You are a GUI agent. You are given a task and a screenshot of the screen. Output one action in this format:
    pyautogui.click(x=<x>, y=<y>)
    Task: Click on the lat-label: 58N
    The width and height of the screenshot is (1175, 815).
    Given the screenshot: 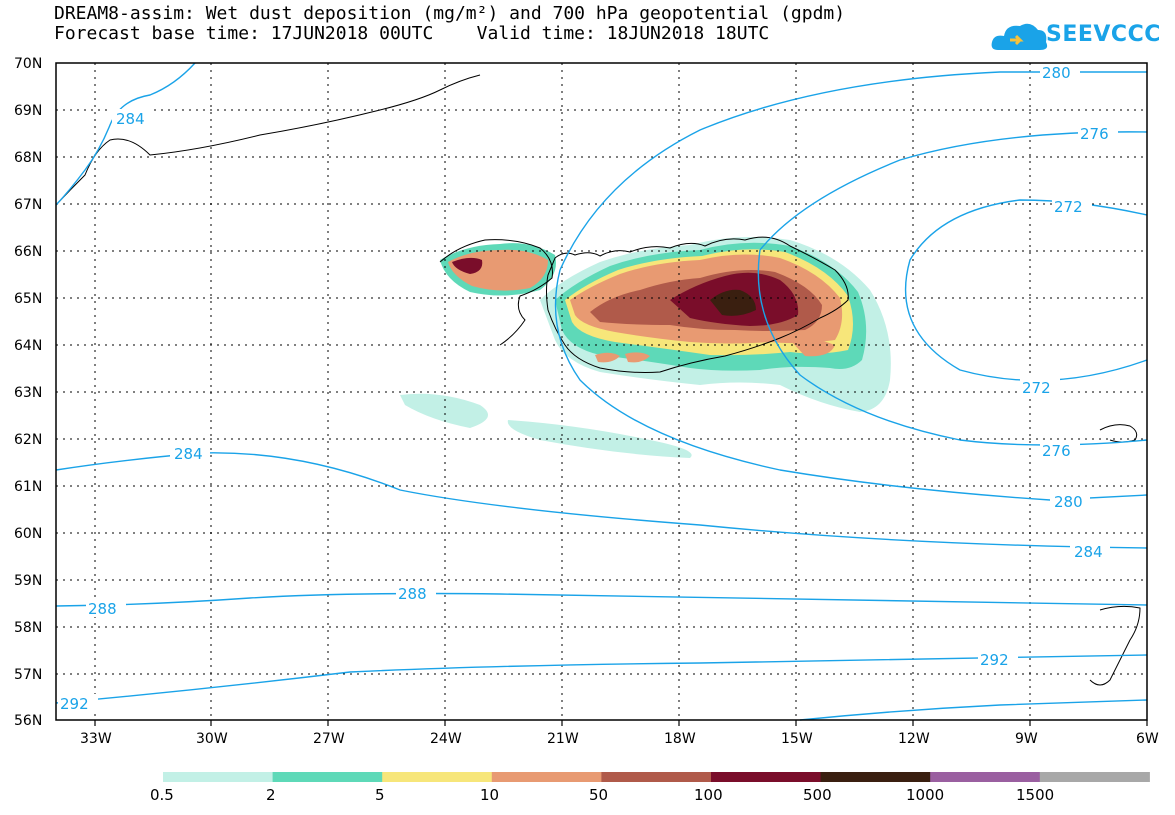 What is the action you would take?
    pyautogui.click(x=28, y=628)
    